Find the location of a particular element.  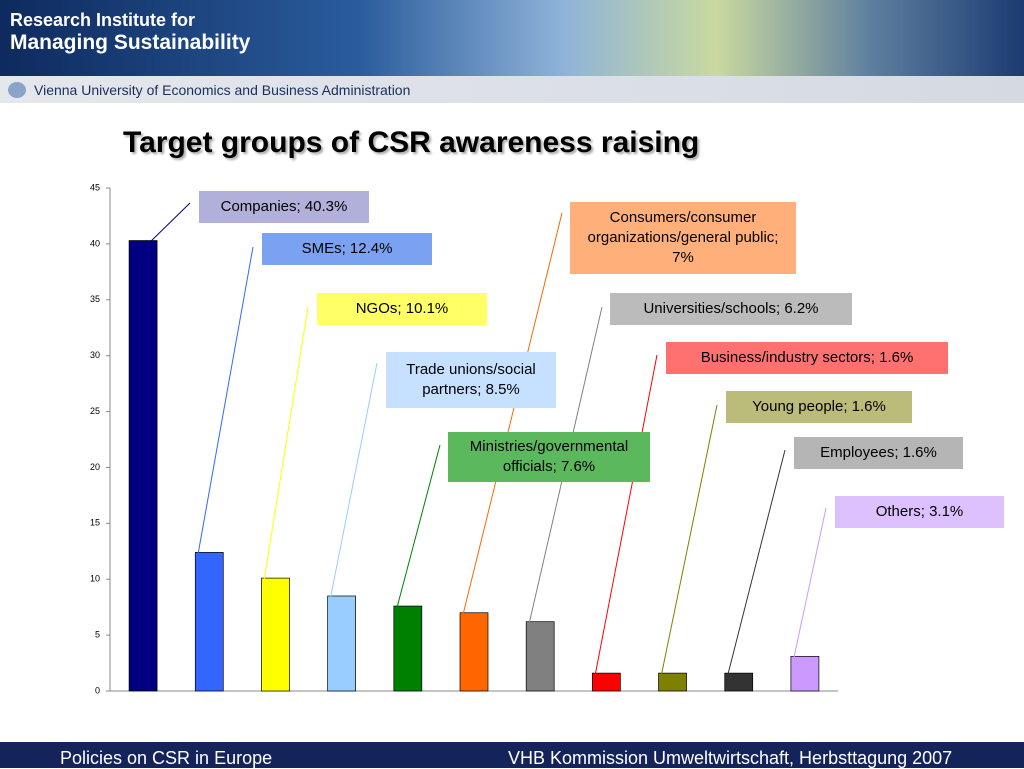

y-tick-label: 0 is located at coordinates (97, 690).